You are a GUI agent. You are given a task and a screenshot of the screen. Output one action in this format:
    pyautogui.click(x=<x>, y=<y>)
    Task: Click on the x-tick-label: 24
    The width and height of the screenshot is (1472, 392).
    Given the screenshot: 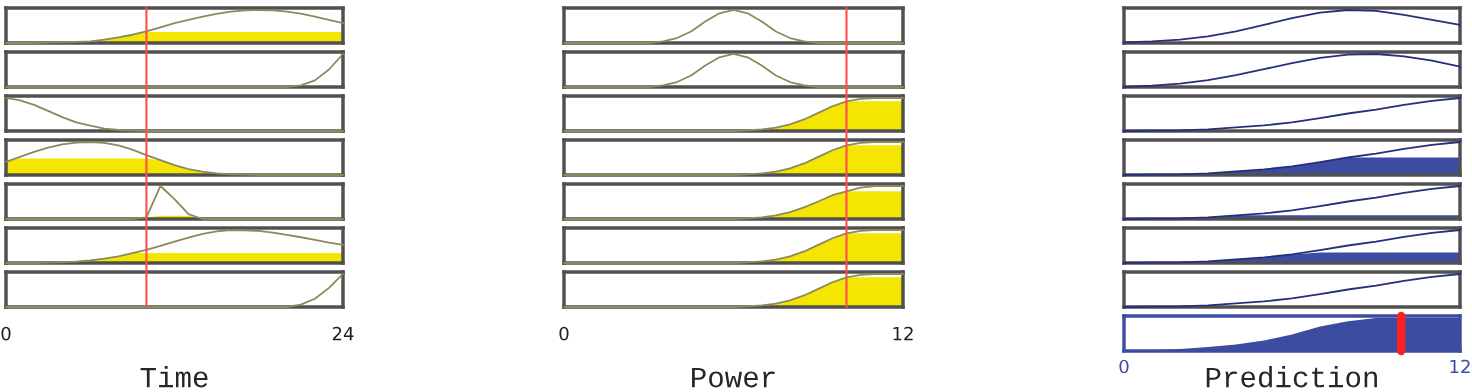 What is the action you would take?
    pyautogui.click(x=343, y=333)
    